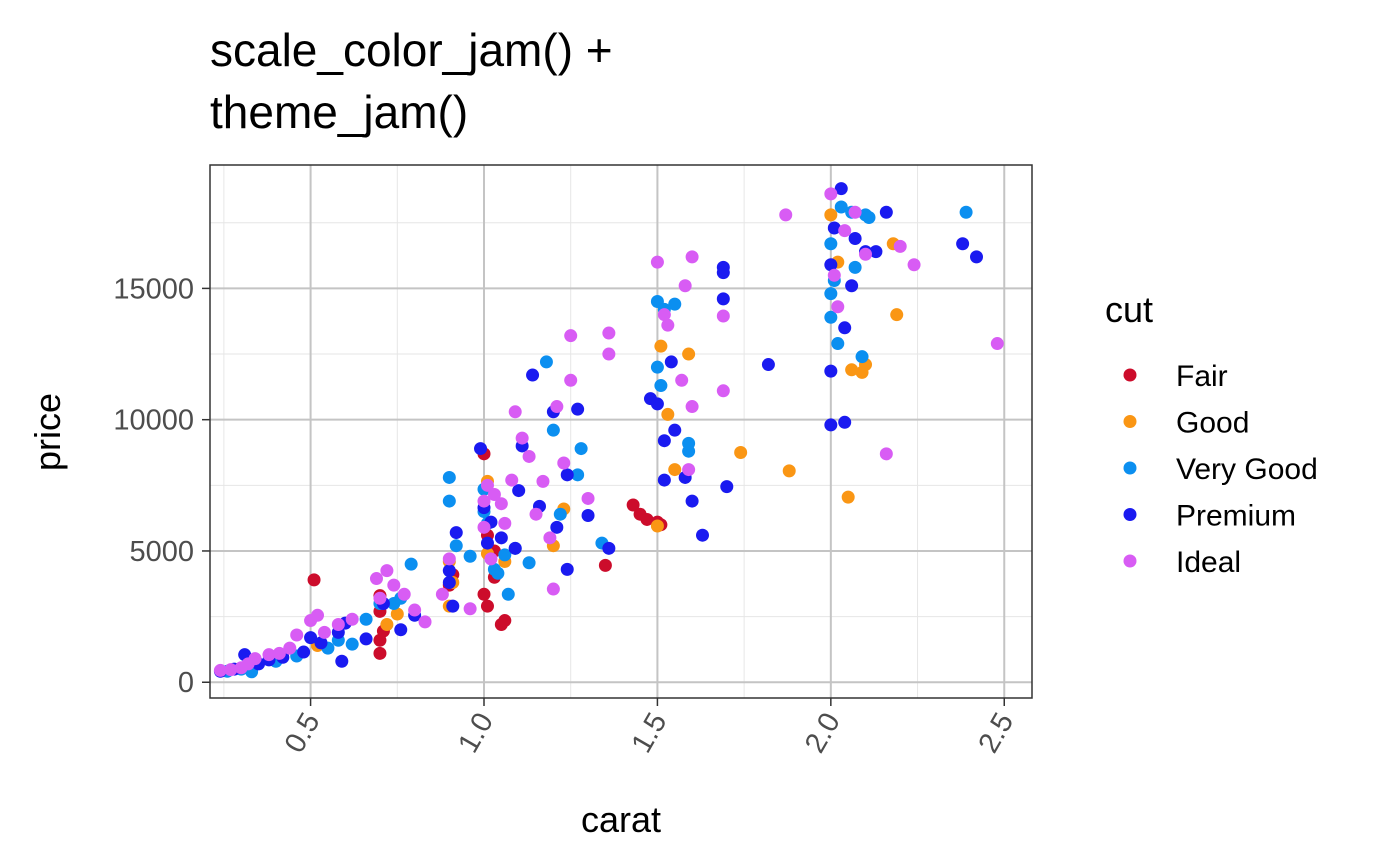 Image resolution: width=1400 pixels, height=866 pixels. Describe the element at coordinates (621, 819) in the screenshot. I see `x-axis-label: carat` at that location.